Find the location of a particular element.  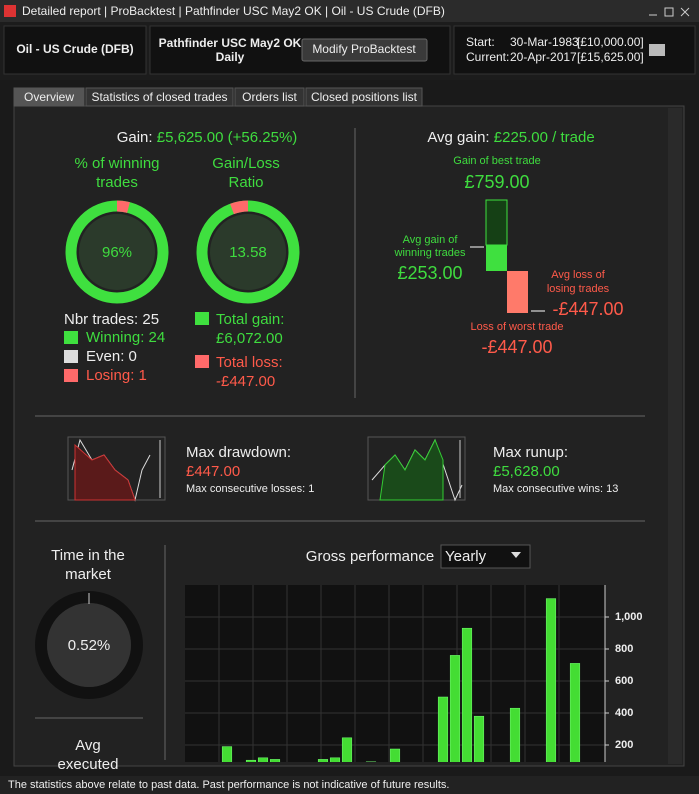

best: £759.00 is located at coordinates (496, 182).